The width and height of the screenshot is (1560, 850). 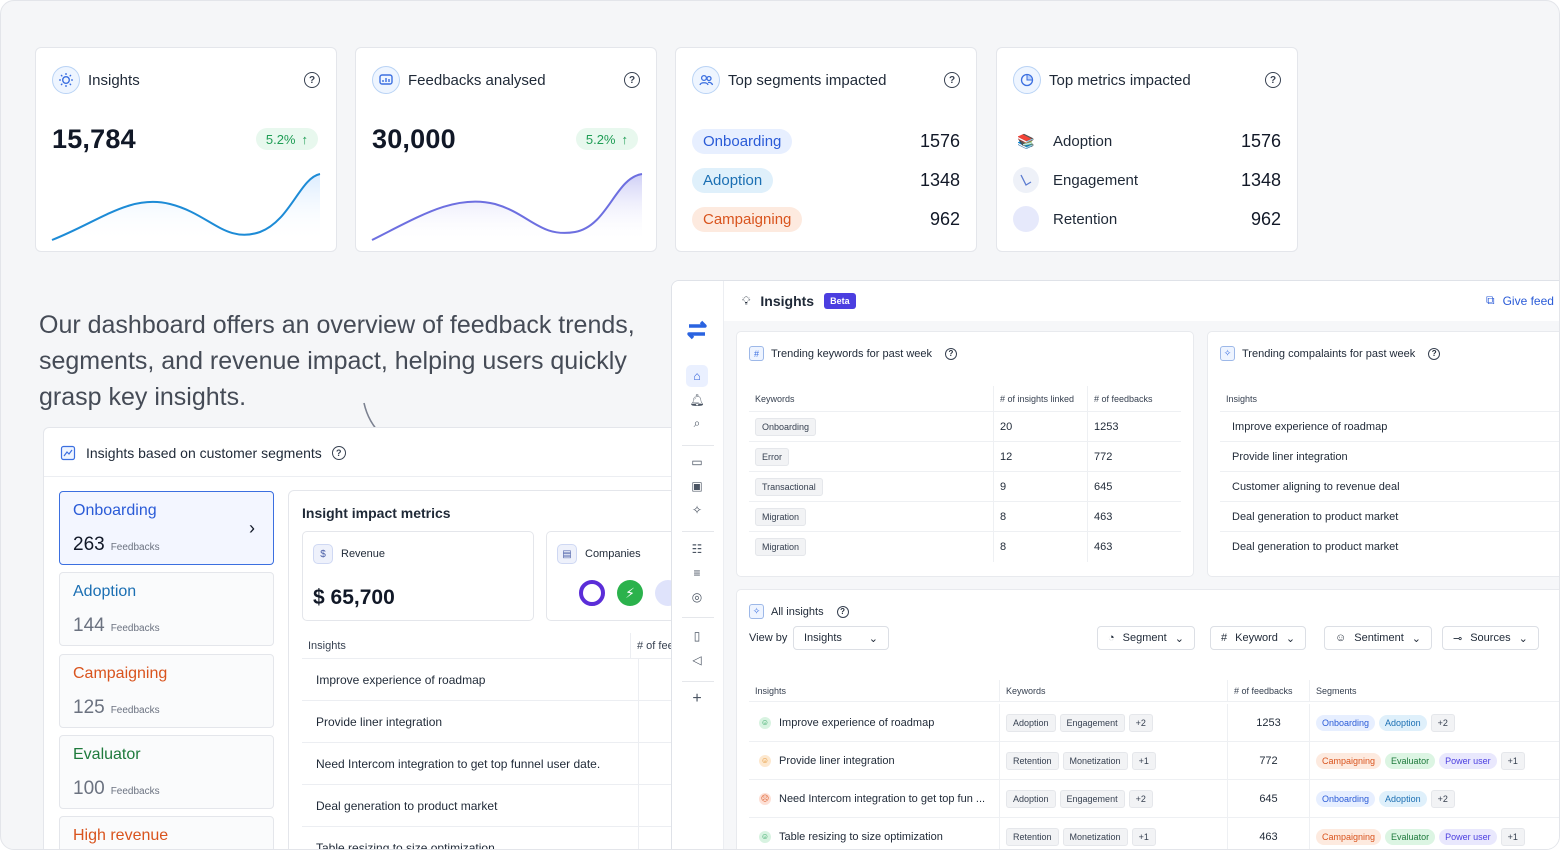 What do you see at coordinates (625, 139) in the screenshot?
I see `arrow-up-icon: ↑` at bounding box center [625, 139].